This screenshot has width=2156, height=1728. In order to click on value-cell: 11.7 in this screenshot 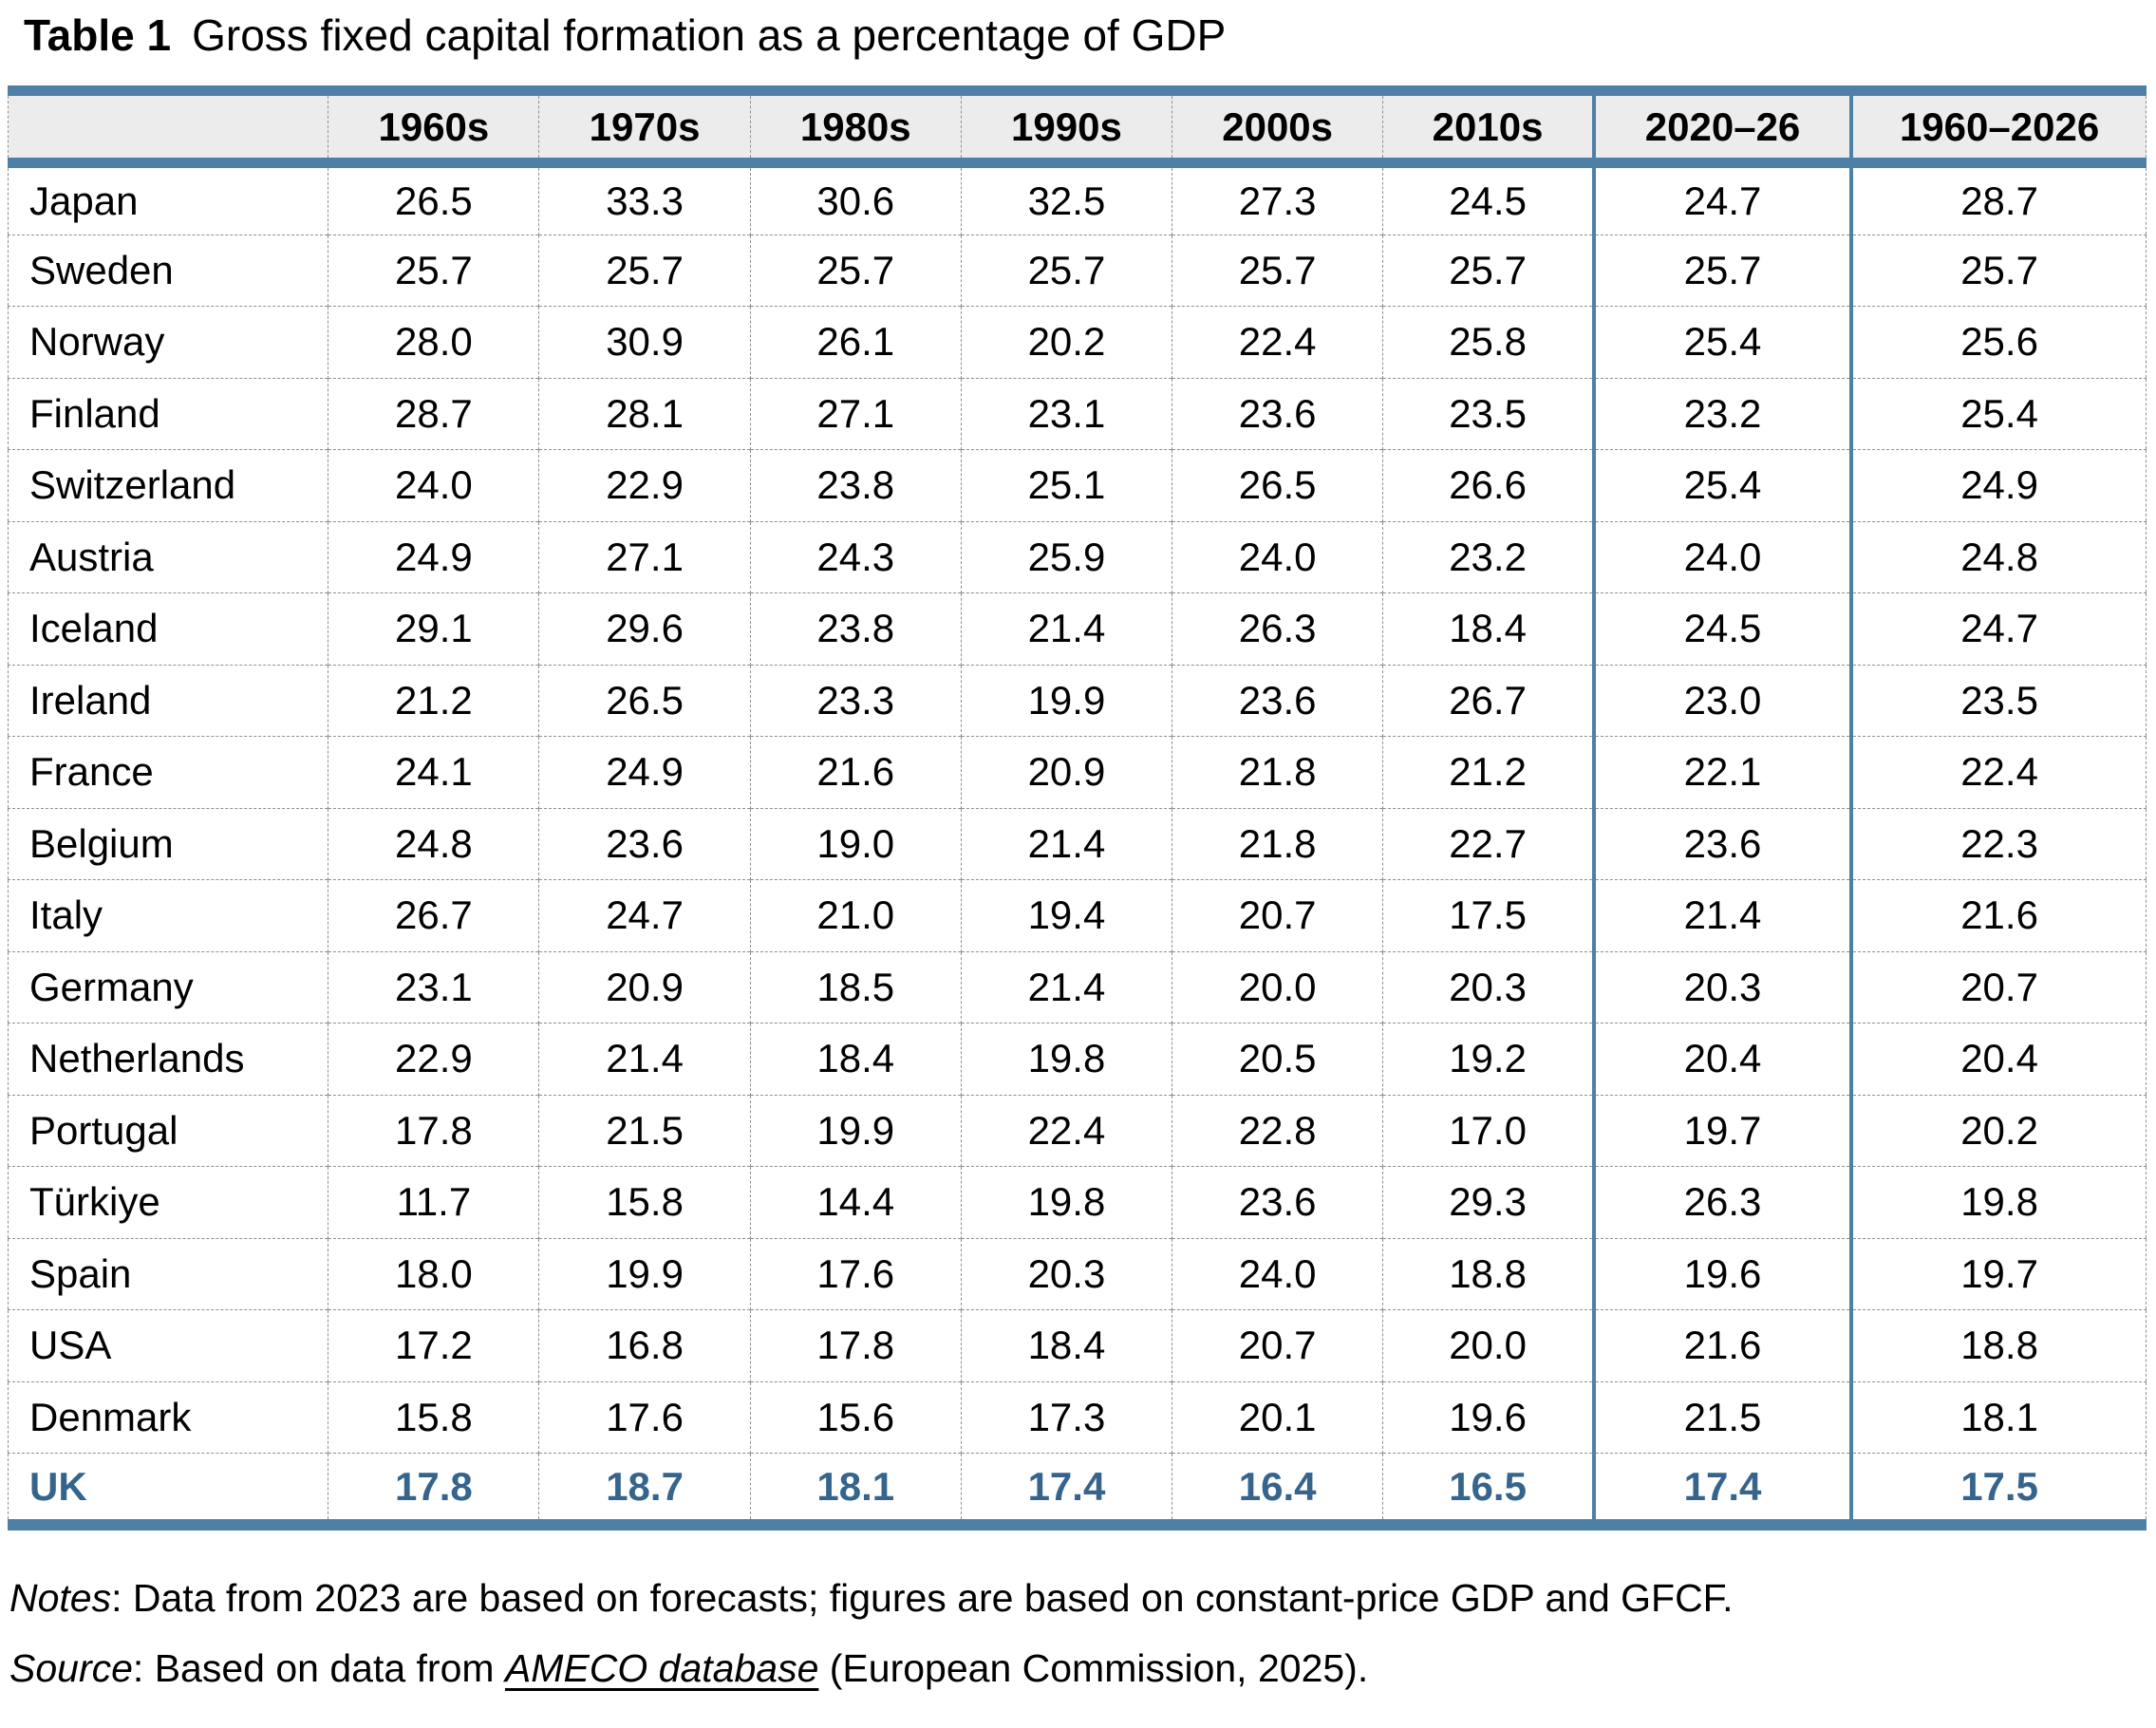, I will do `click(433, 1202)`.